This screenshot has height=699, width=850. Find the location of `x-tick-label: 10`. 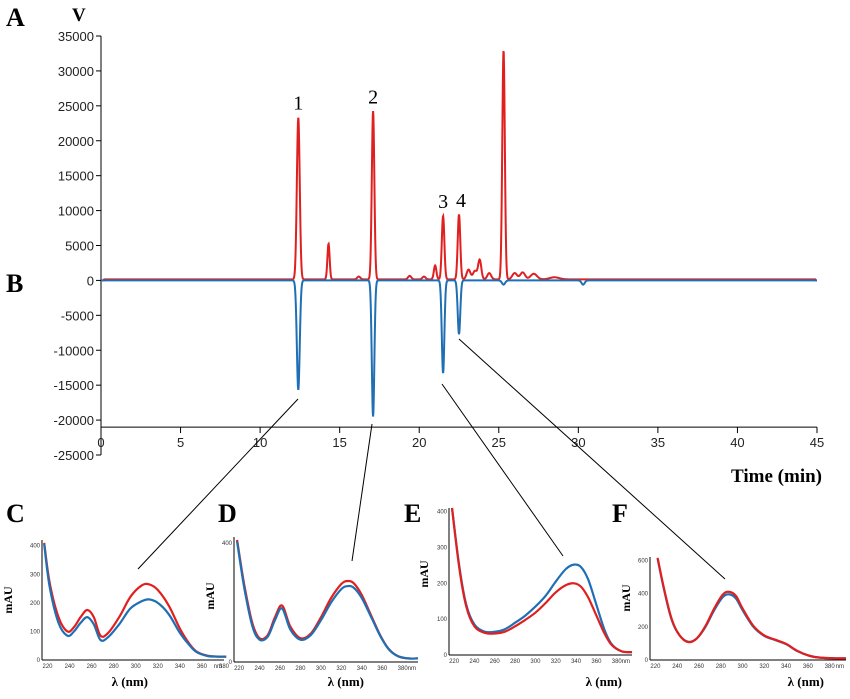

x-tick-label: 10 is located at coordinates (260, 442).